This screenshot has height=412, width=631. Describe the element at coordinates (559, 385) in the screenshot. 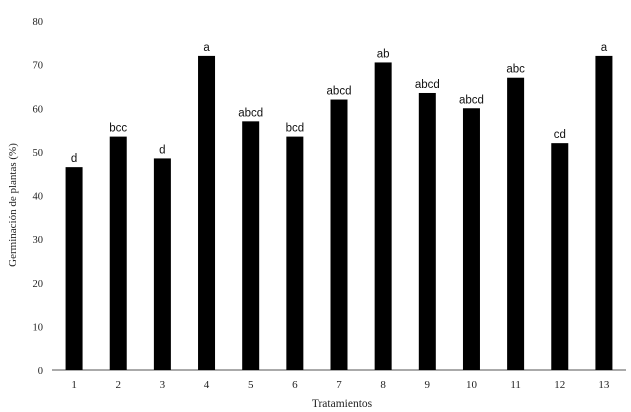

I see `x-tick-label: 12` at that location.